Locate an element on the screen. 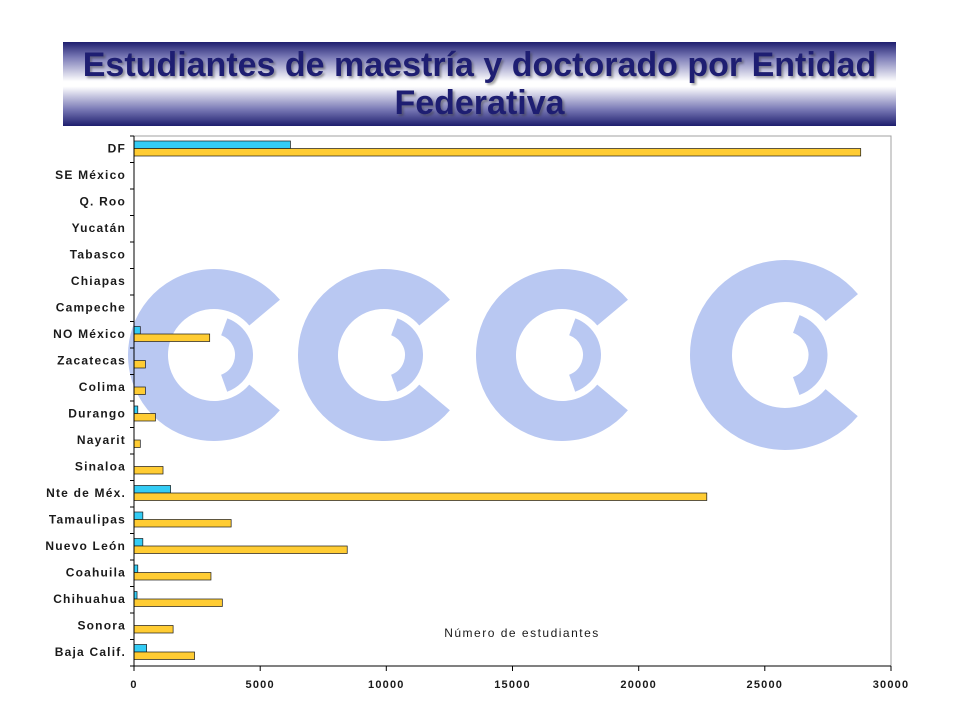 The image size is (960, 720). category-label-sinaloa: Sinaloa is located at coordinates (100, 466).